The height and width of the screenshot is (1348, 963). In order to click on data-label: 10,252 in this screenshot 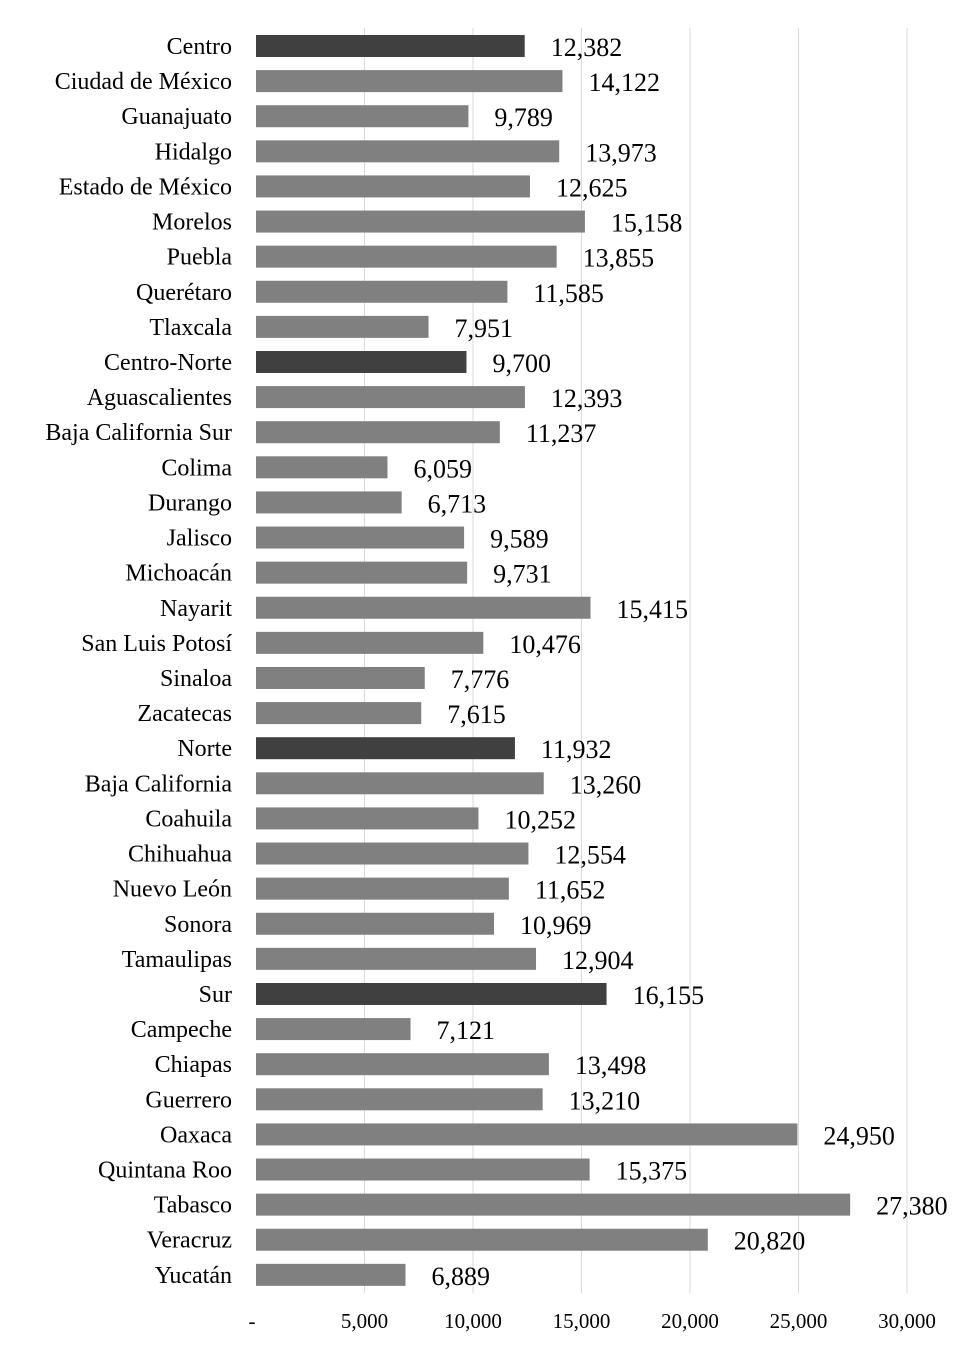, I will do `click(539, 819)`.